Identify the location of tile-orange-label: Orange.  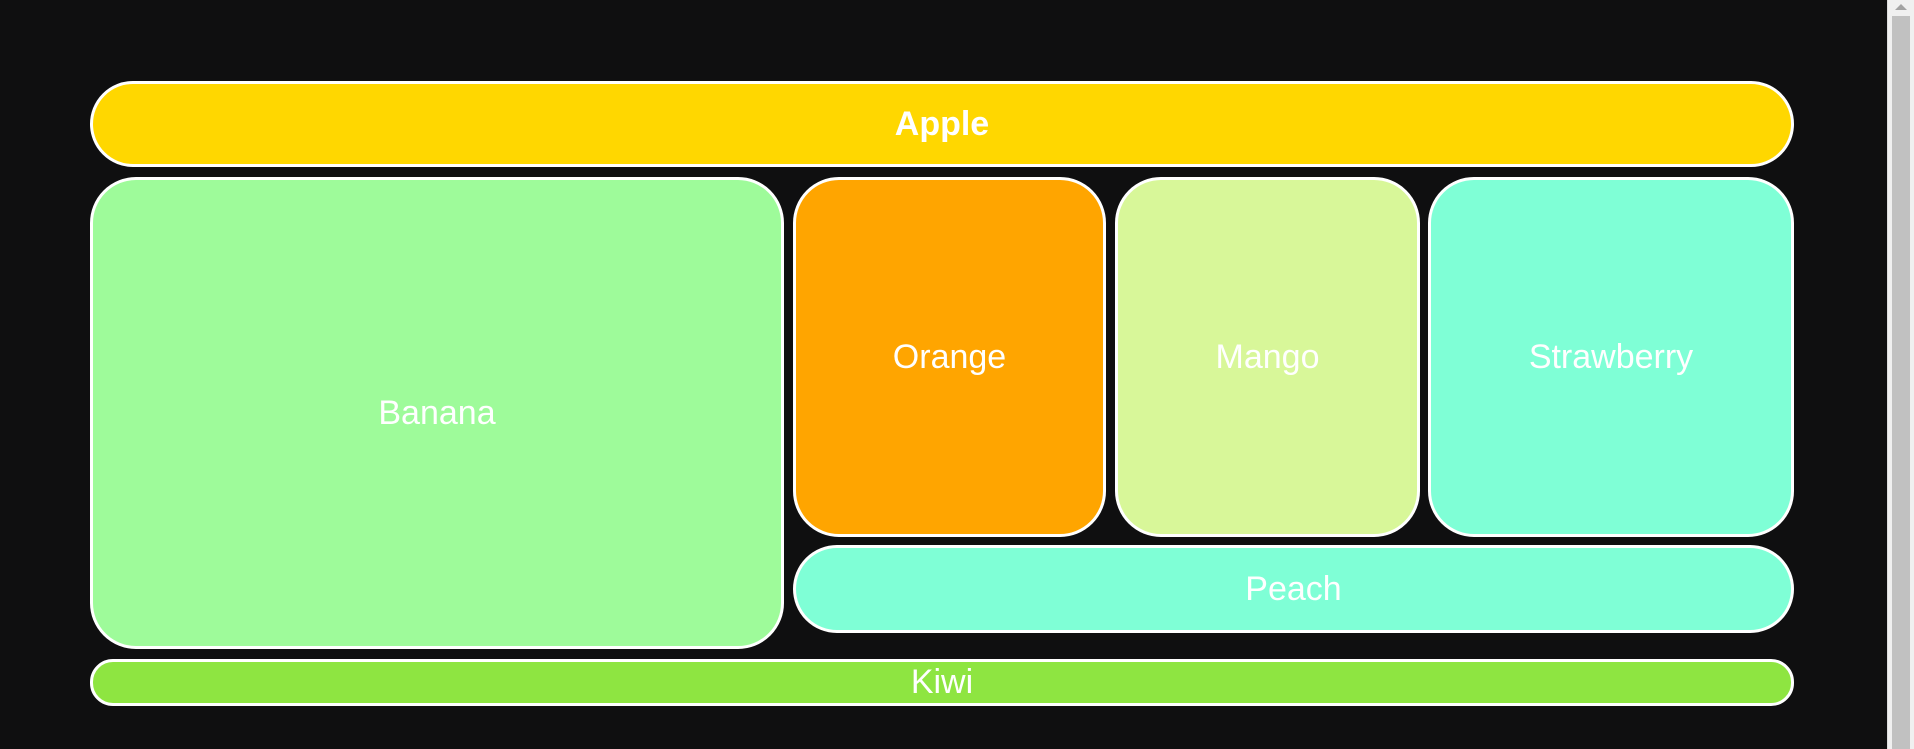
(949, 356).